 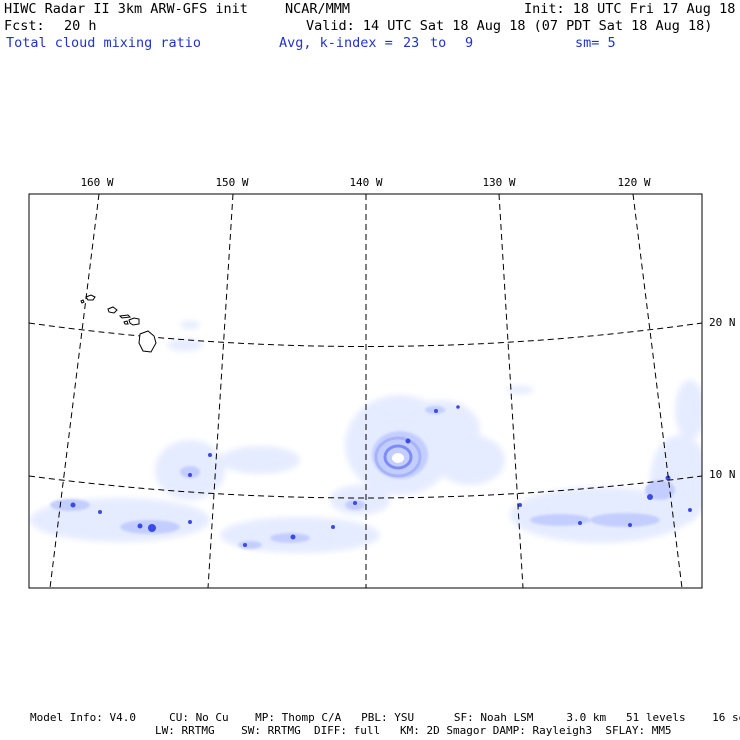 What do you see at coordinates (220, 391) in the screenshot?
I see `meridian-150w` at bounding box center [220, 391].